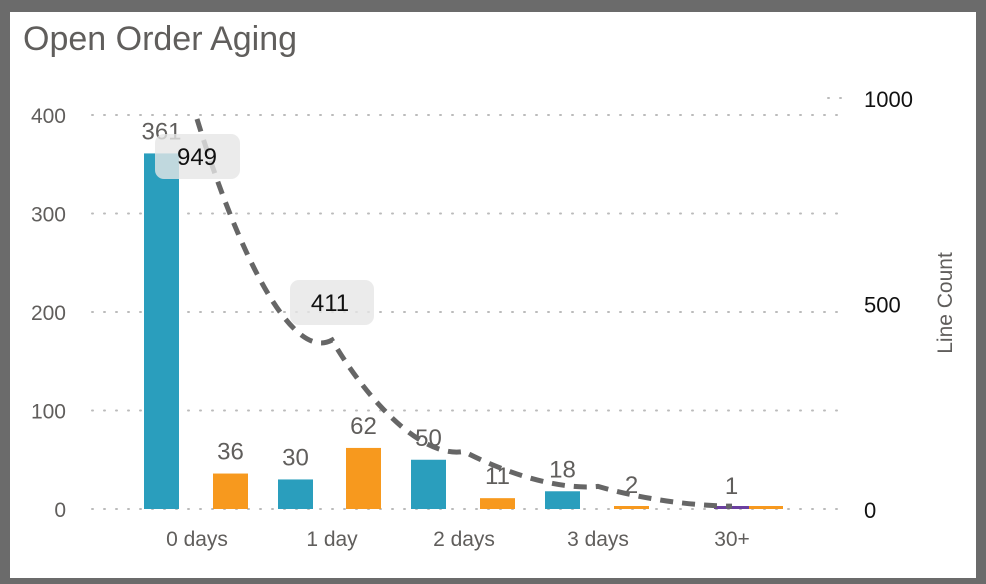 The height and width of the screenshot is (584, 986). What do you see at coordinates (48, 215) in the screenshot?
I see `y-left-tick: 300` at bounding box center [48, 215].